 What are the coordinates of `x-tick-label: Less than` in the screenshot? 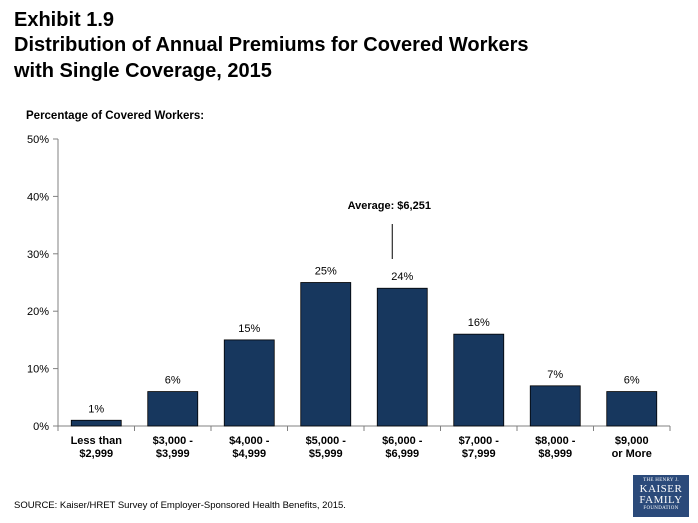 It's located at (97, 441).